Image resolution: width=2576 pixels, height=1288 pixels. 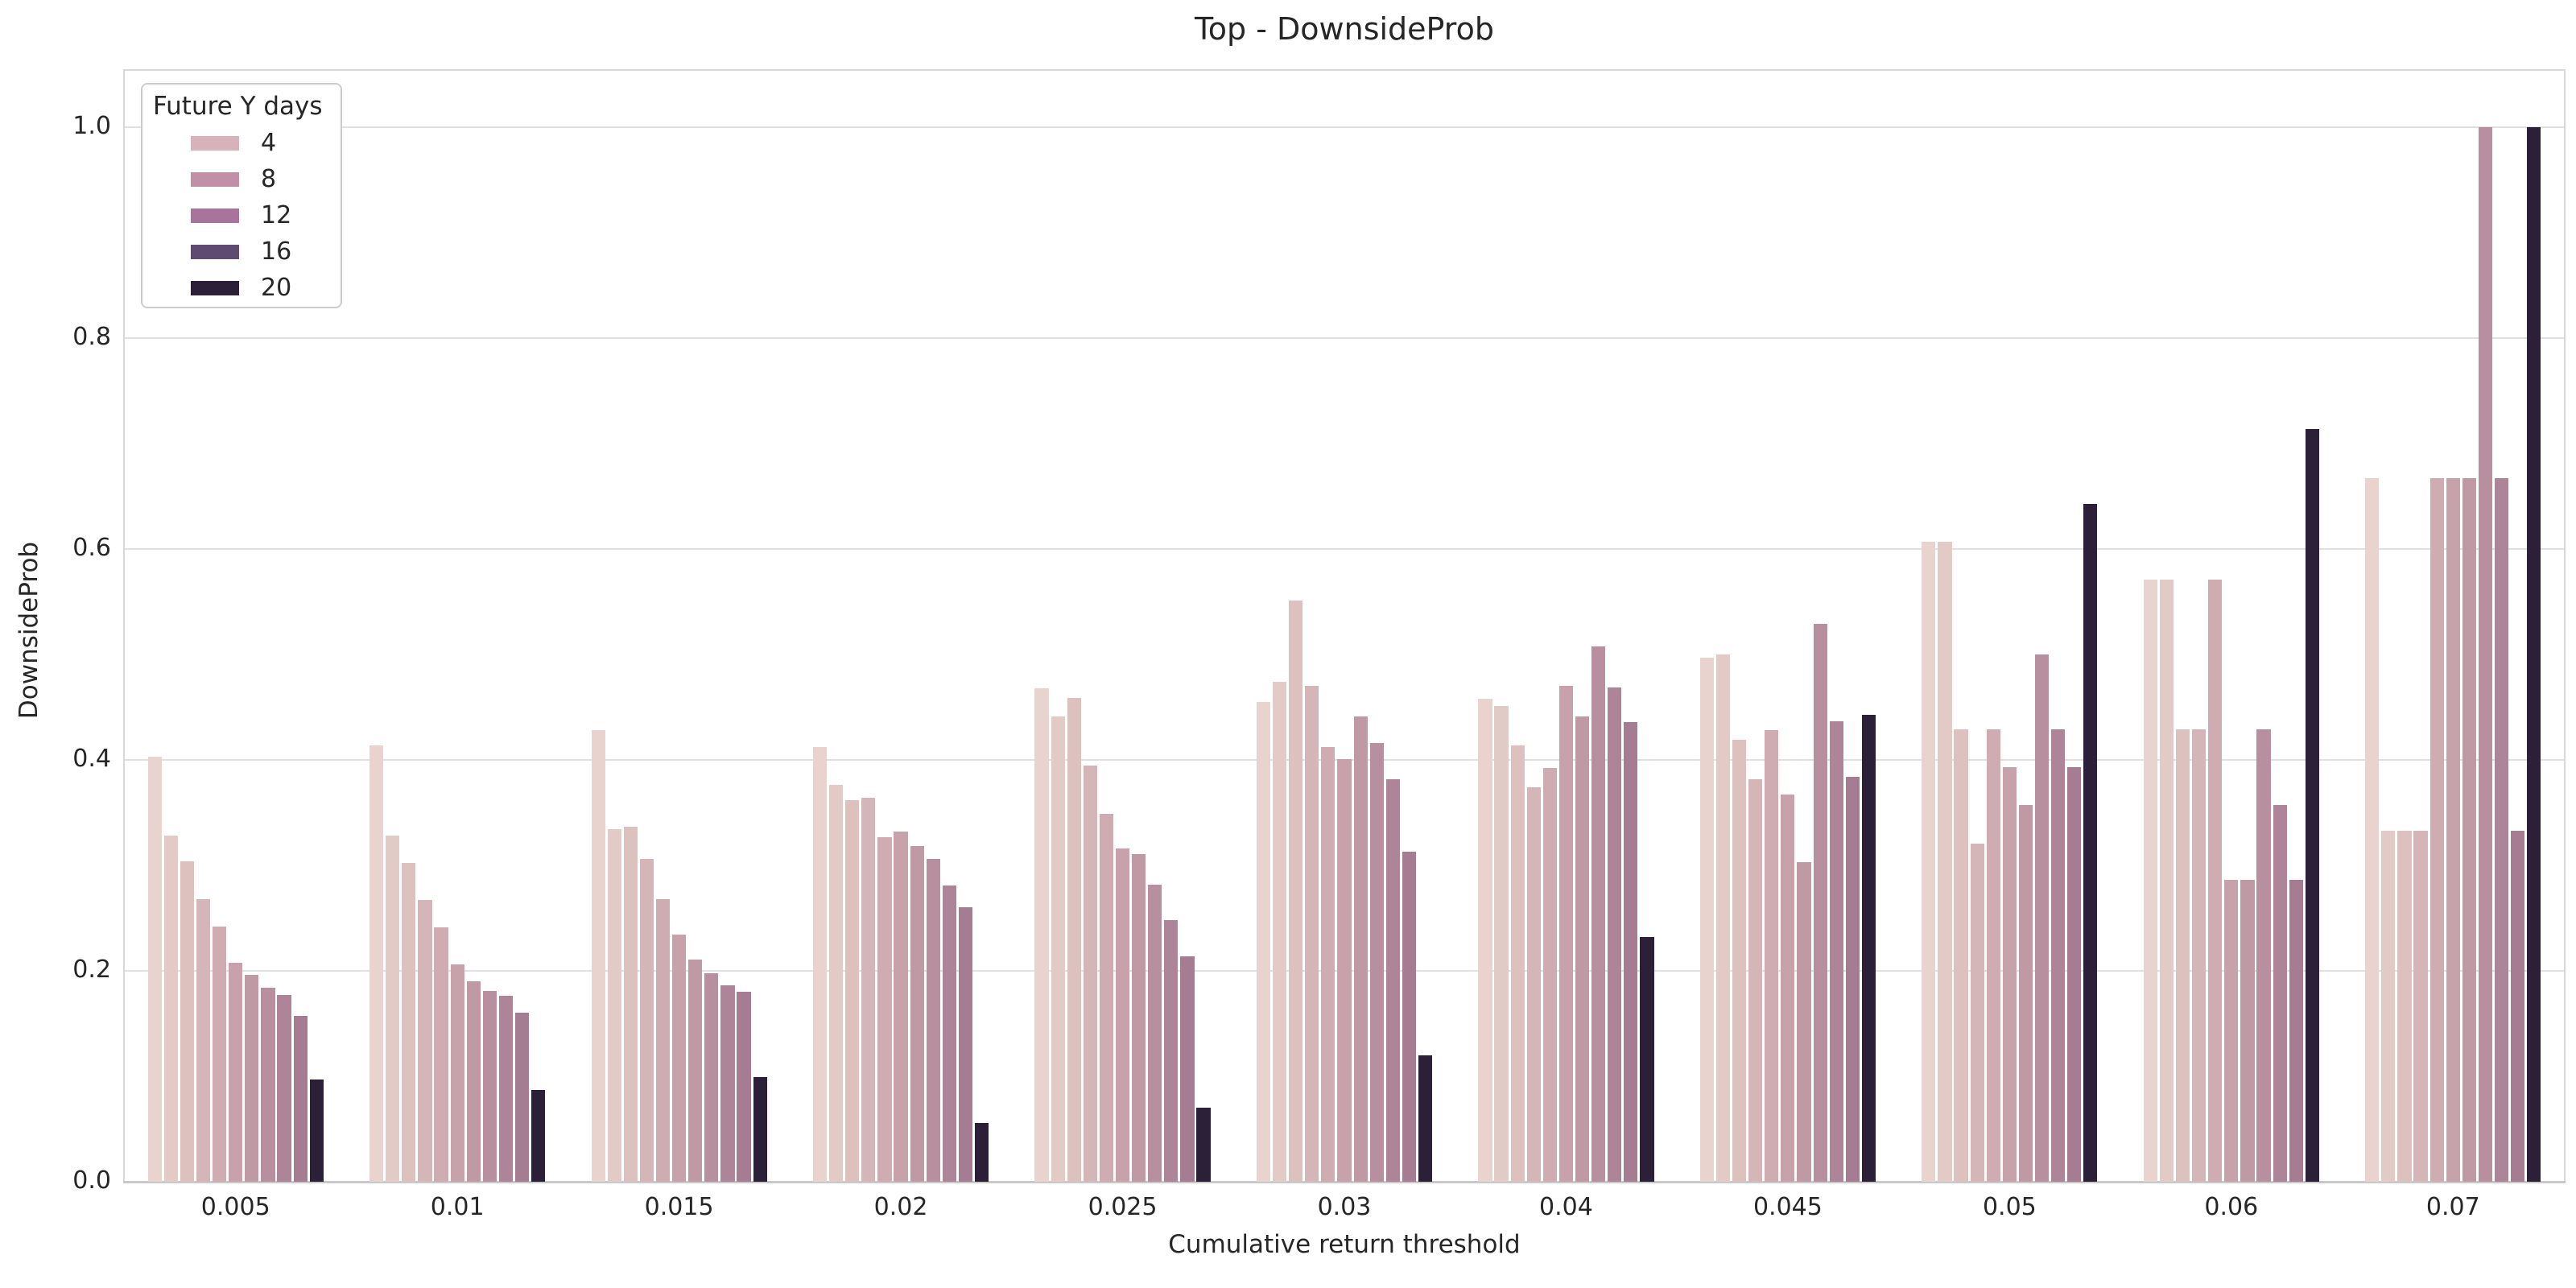 What do you see at coordinates (91, 337) in the screenshot?
I see `y-tick-label: 0.8` at bounding box center [91, 337].